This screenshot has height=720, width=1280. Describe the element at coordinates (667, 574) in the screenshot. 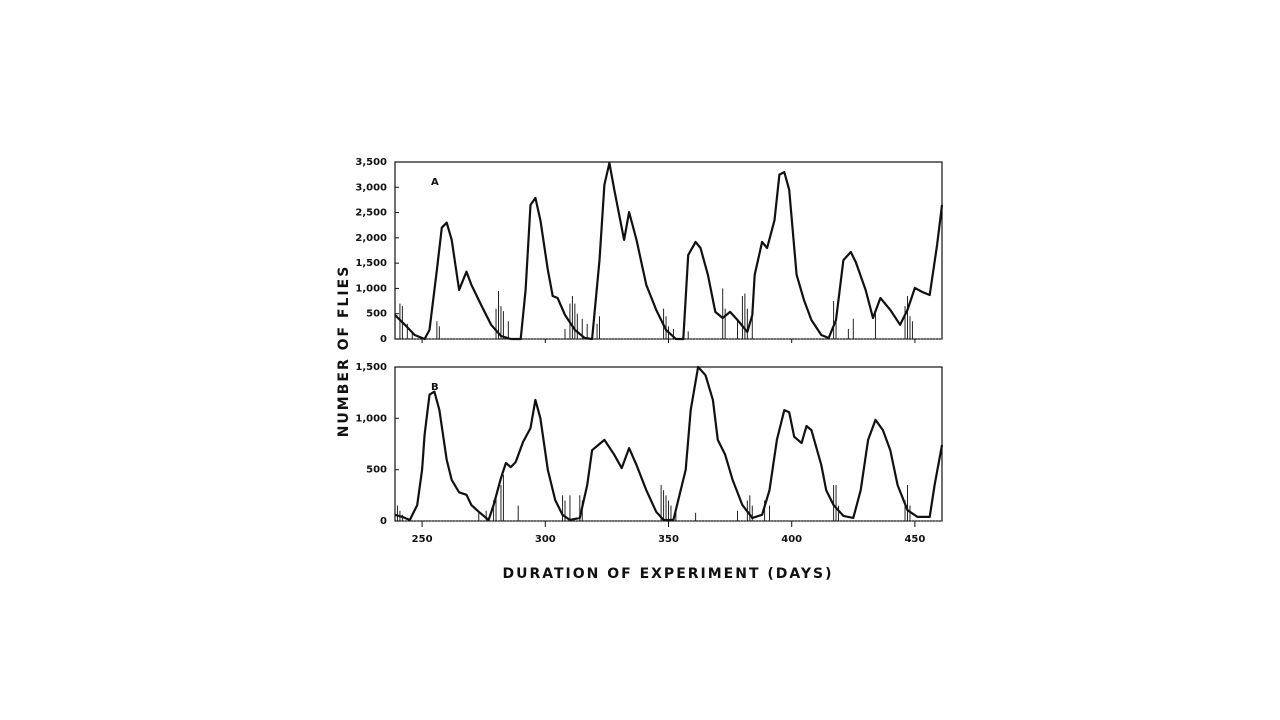

I see `x-axis-label: DURATION OF EXPERIMENT (DAYS)` at that location.